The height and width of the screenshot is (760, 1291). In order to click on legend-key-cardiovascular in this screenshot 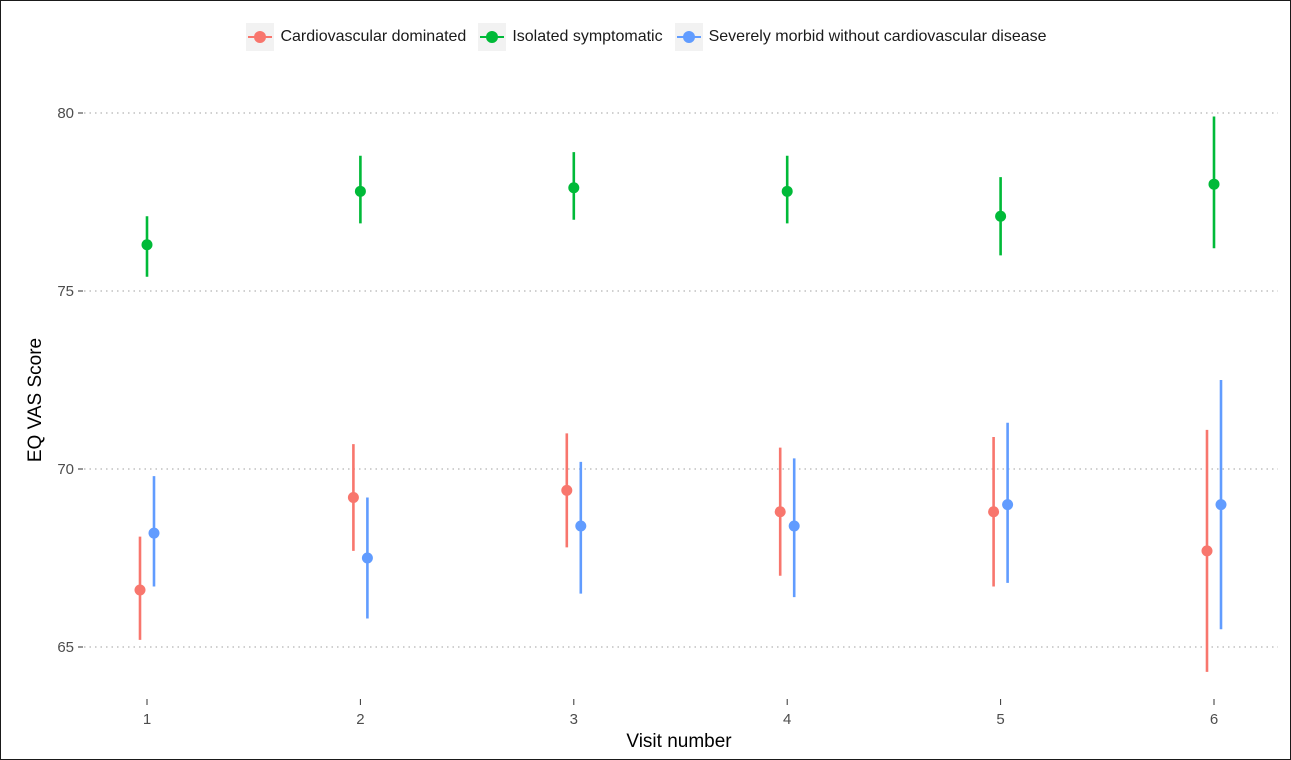, I will do `click(260, 37)`.